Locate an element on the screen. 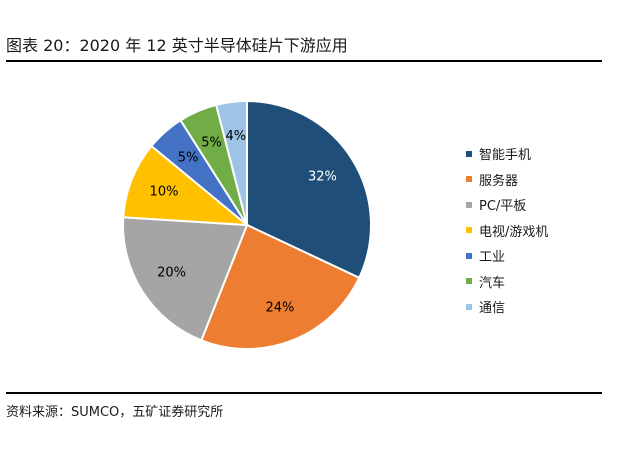 The width and height of the screenshot is (629, 467). legend-label: 工业 is located at coordinates (492, 258).